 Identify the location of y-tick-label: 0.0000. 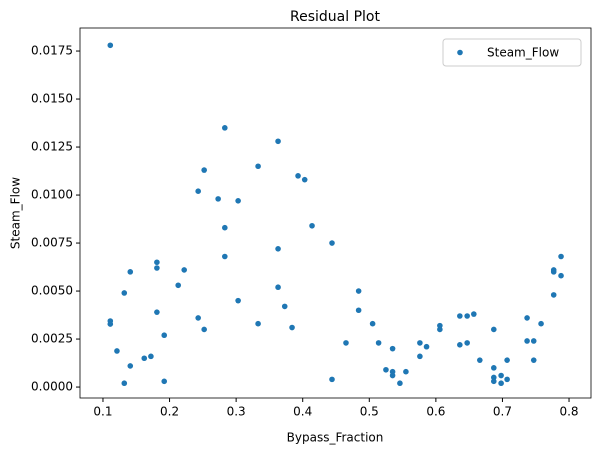
(52, 387).